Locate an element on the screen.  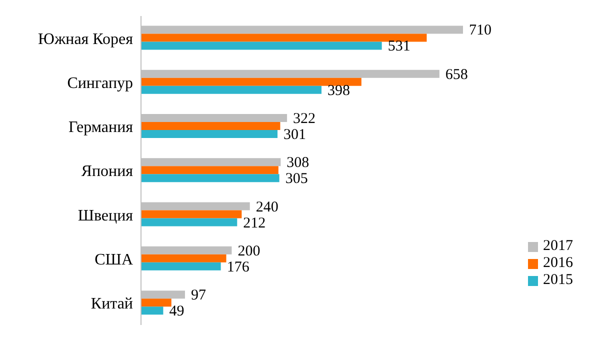
y-tick-label: Швеция is located at coordinates (106, 215).